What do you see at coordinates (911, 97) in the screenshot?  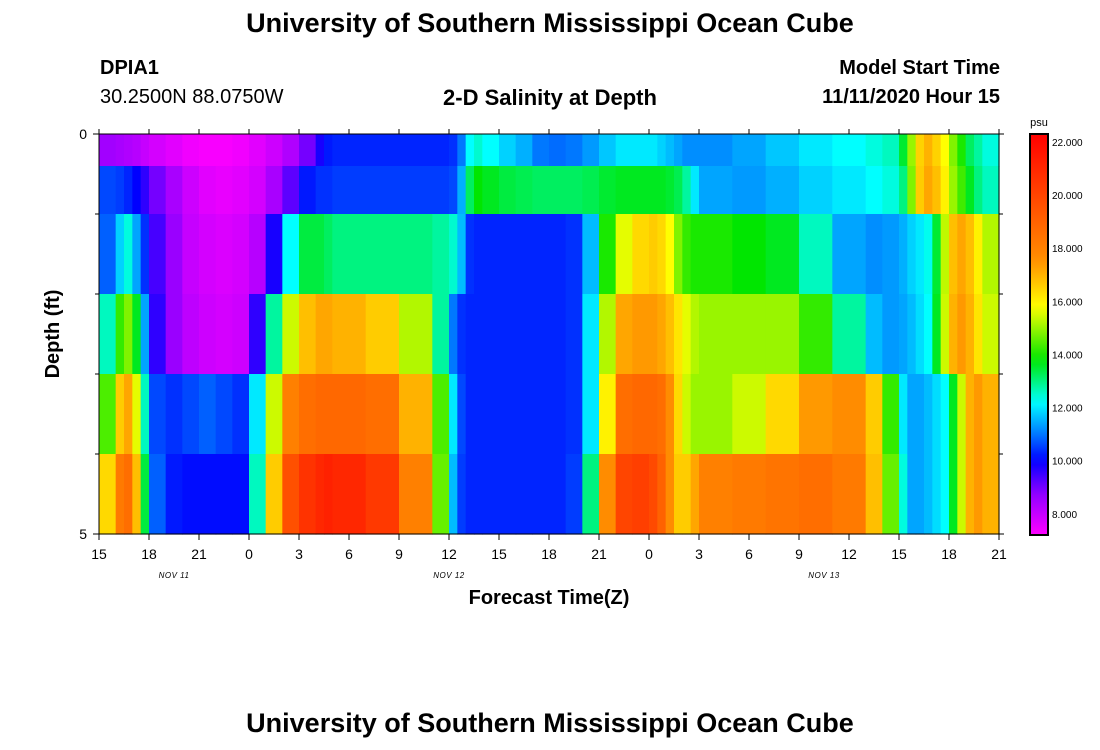 I see `model-start-value: 11/11/2020 Hour 15` at bounding box center [911, 97].